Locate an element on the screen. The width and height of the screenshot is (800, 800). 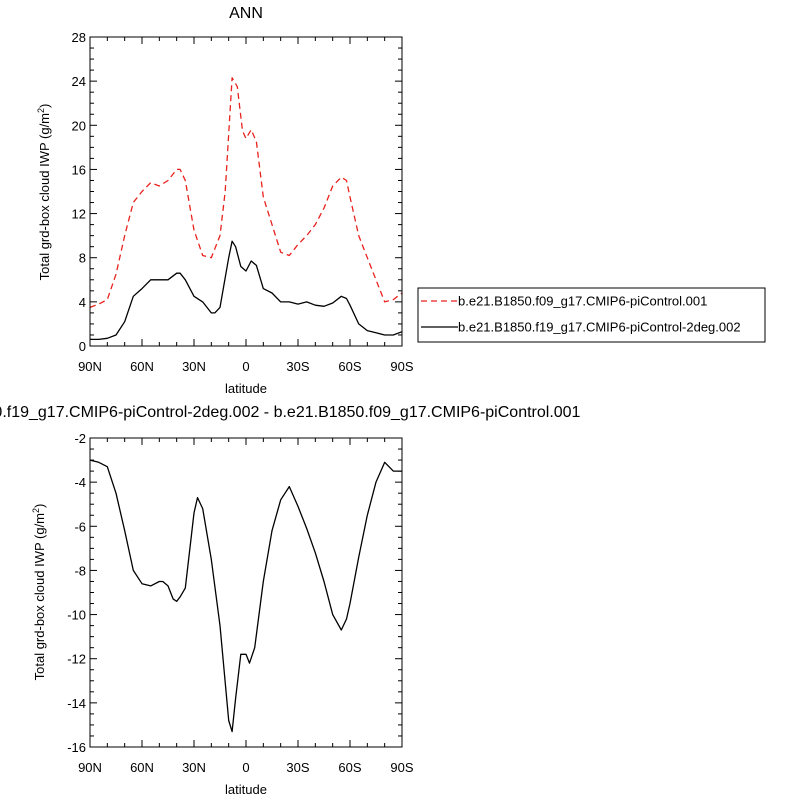
bottom-panel-y-tick-label: -4 is located at coordinates (80, 482).